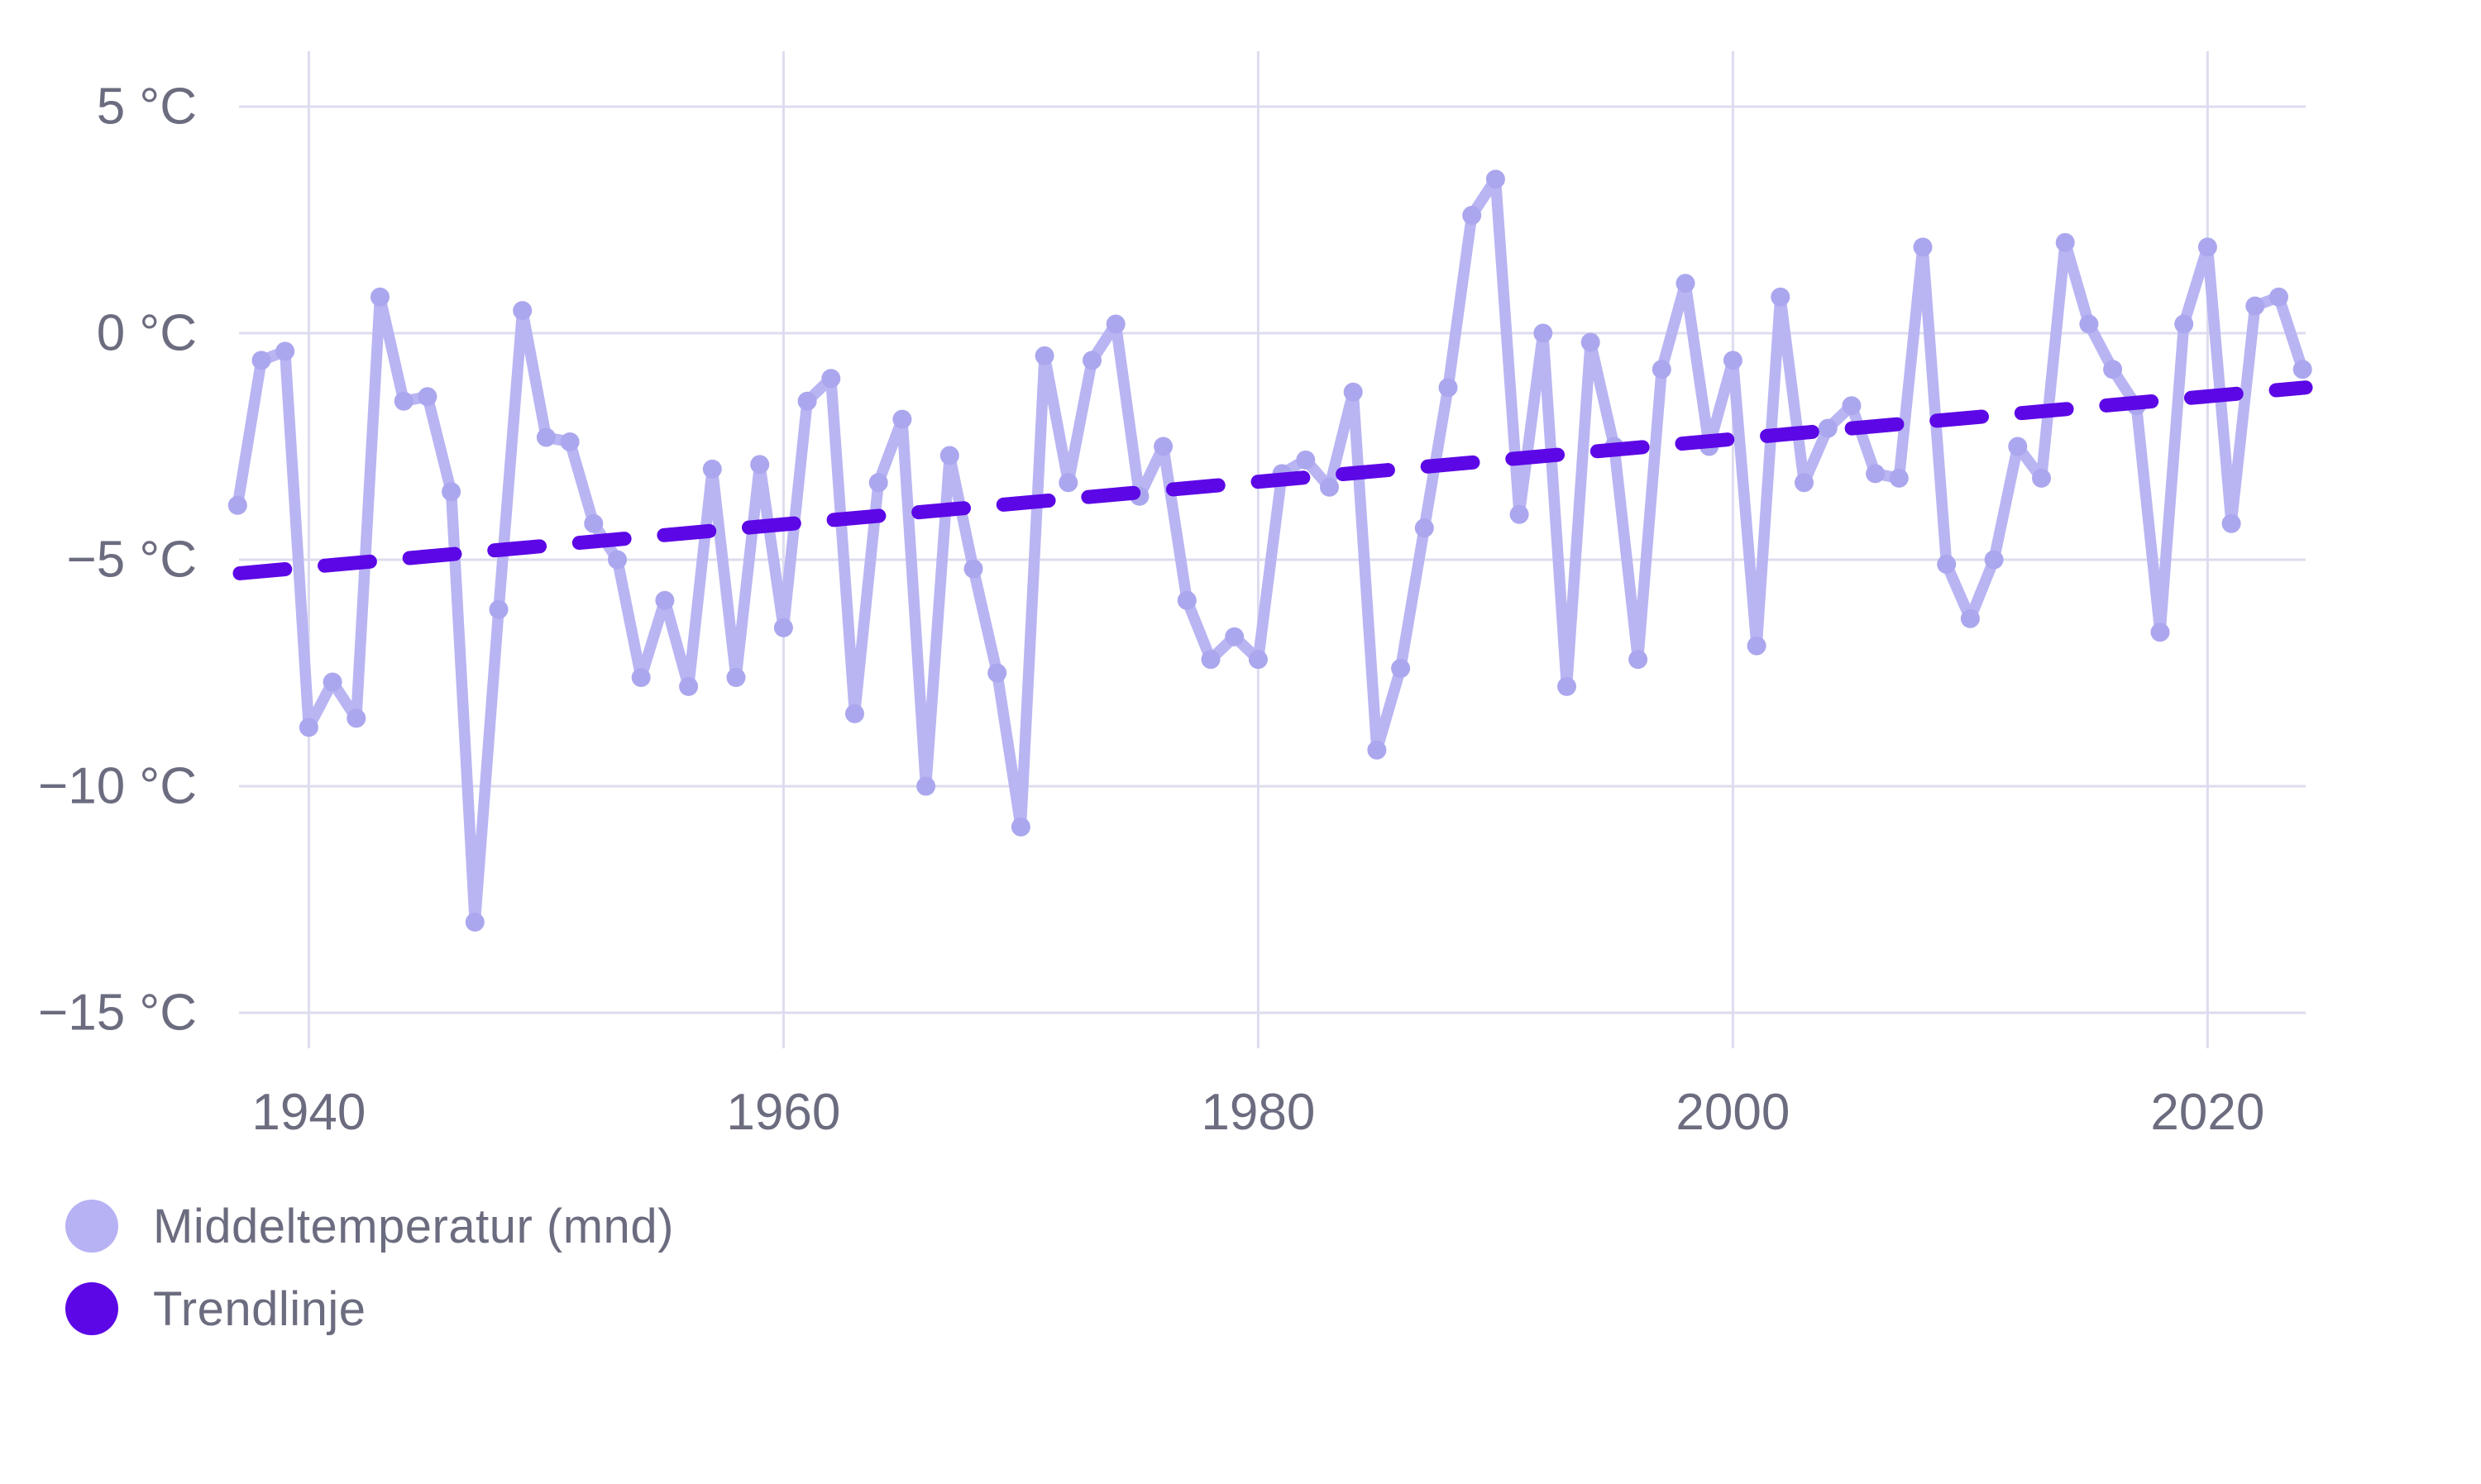 The width and height of the screenshot is (2481, 1484). Describe the element at coordinates (2065, 242) in the screenshot. I see `data-point-2014` at that location.